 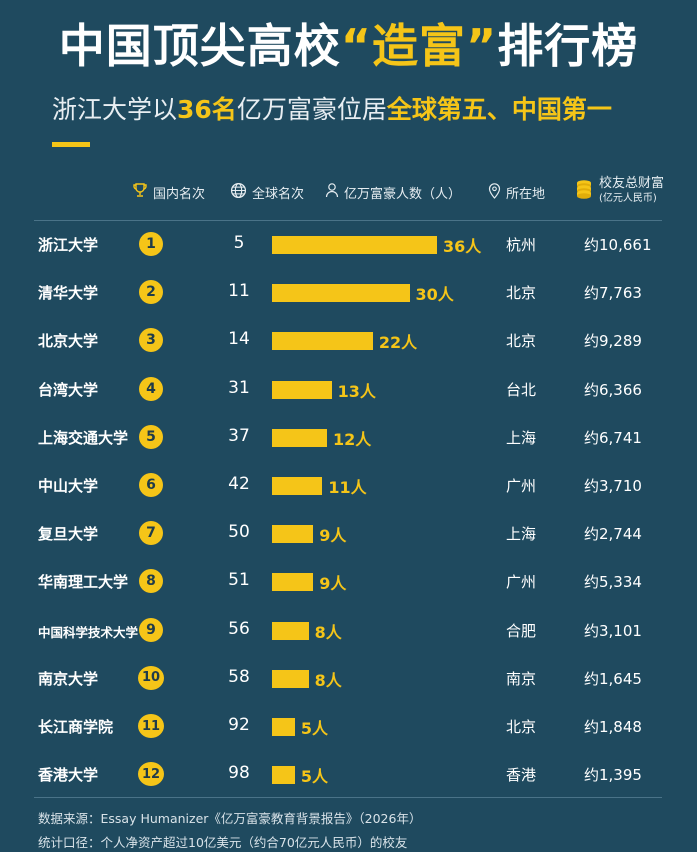 What do you see at coordinates (83, 437) in the screenshot?
I see `university-name: 上海交通大学` at bounding box center [83, 437].